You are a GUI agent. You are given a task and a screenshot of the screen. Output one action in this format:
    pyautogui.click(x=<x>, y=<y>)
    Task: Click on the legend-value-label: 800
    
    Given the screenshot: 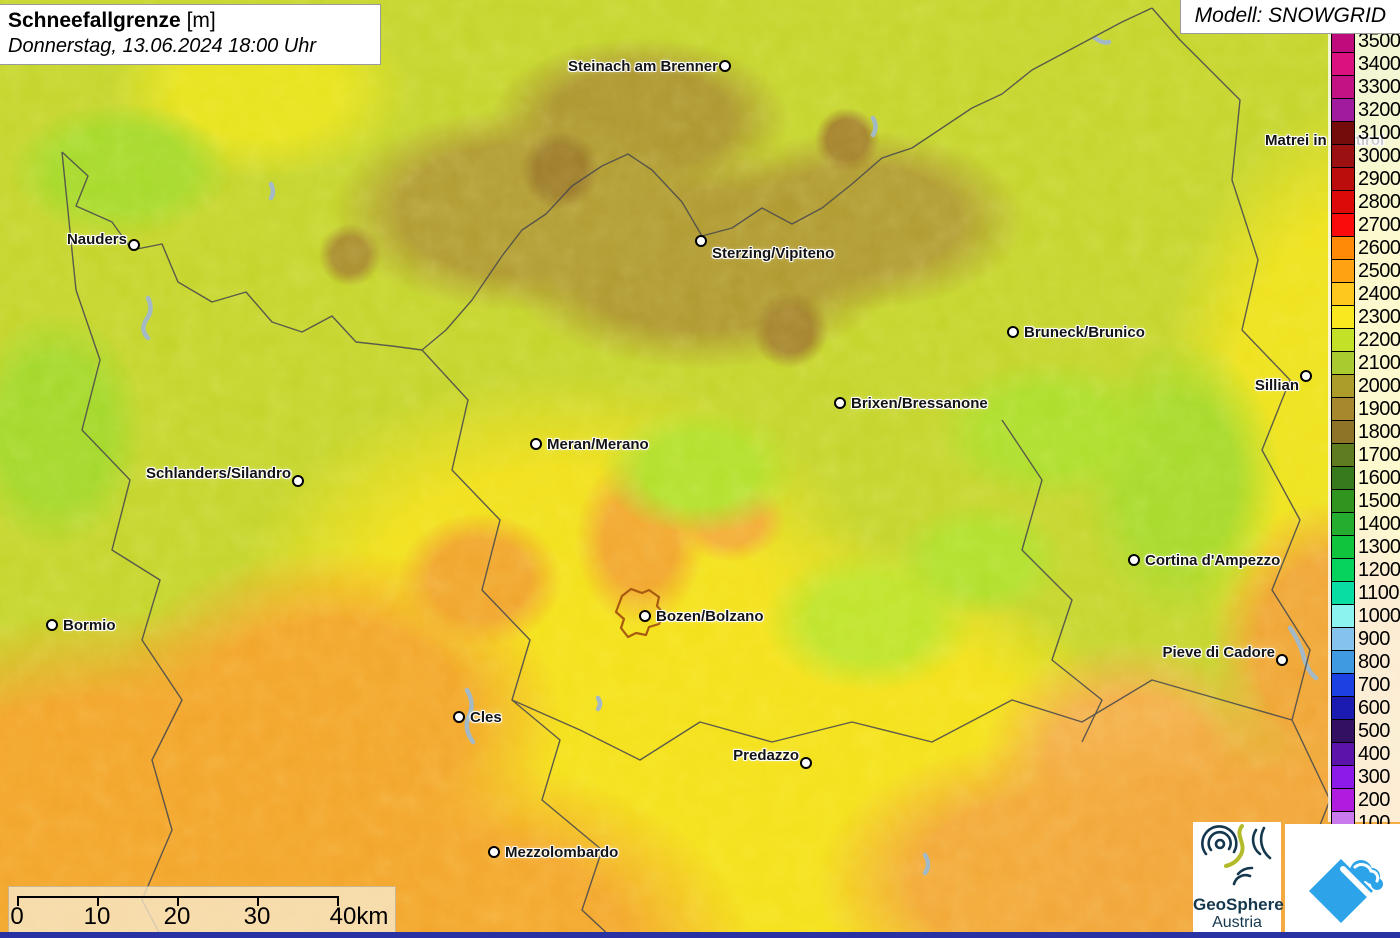 What is the action you would take?
    pyautogui.click(x=1374, y=662)
    